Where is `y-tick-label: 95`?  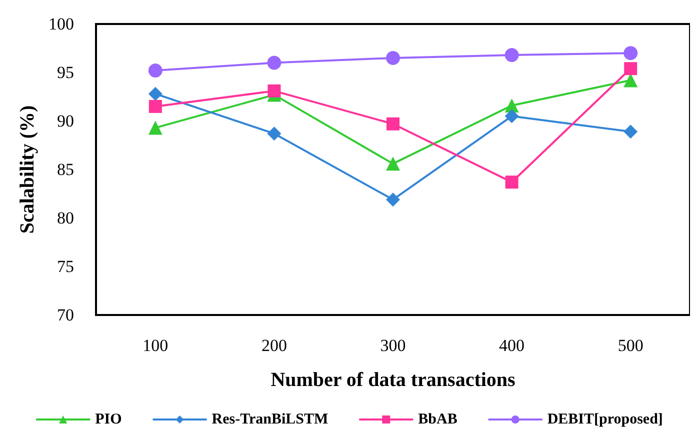
y-tick-label: 95 is located at coordinates (65, 72).